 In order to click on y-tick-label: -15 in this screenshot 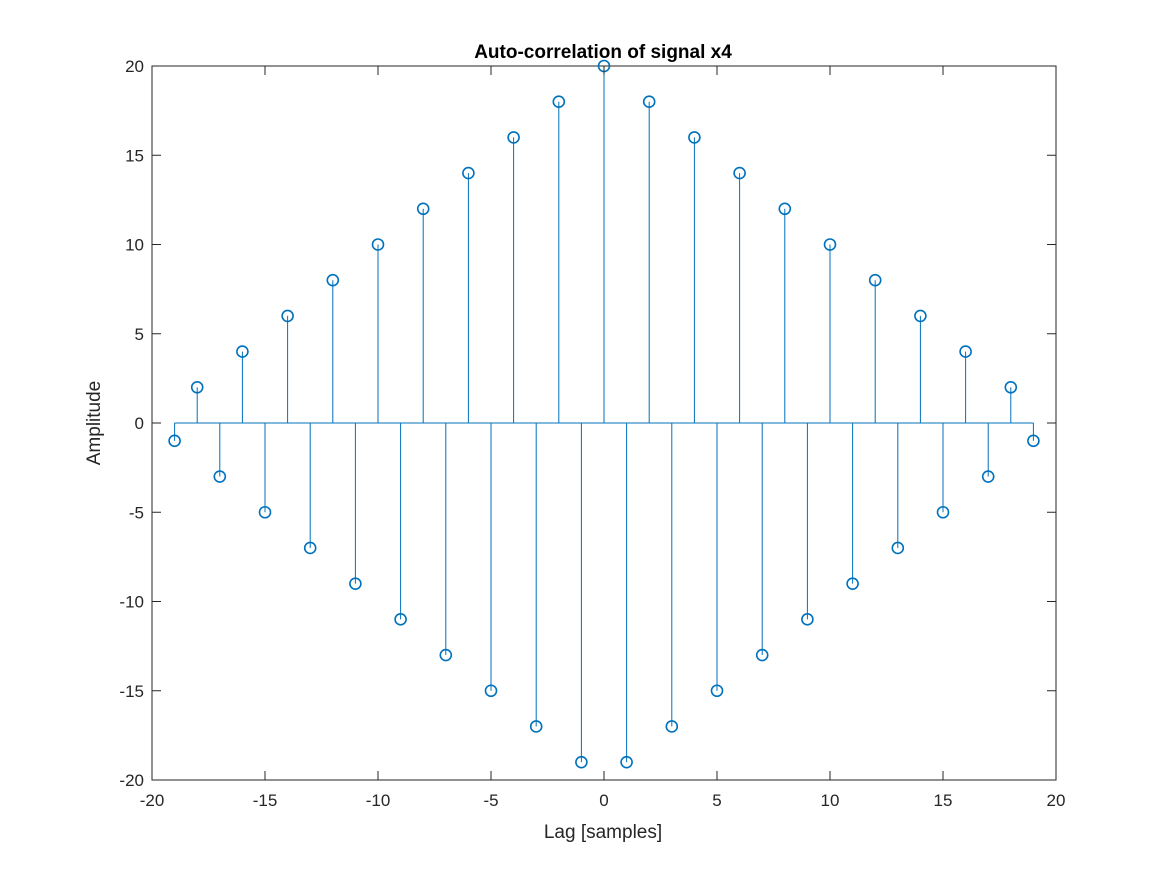, I will do `click(131, 691)`.